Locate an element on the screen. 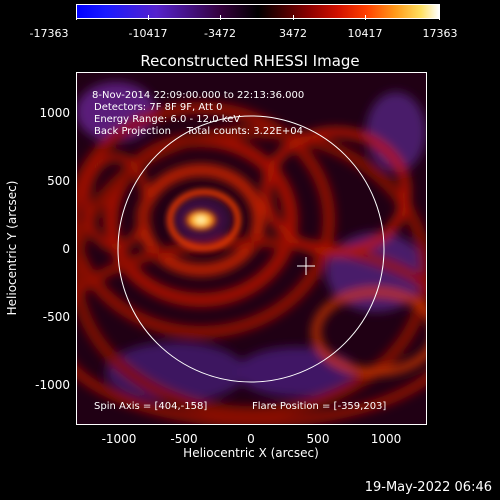 This screenshot has height=500, width=500. detectors-text: Detectors: 7F 8F 9F, Att 0 is located at coordinates (158, 107).